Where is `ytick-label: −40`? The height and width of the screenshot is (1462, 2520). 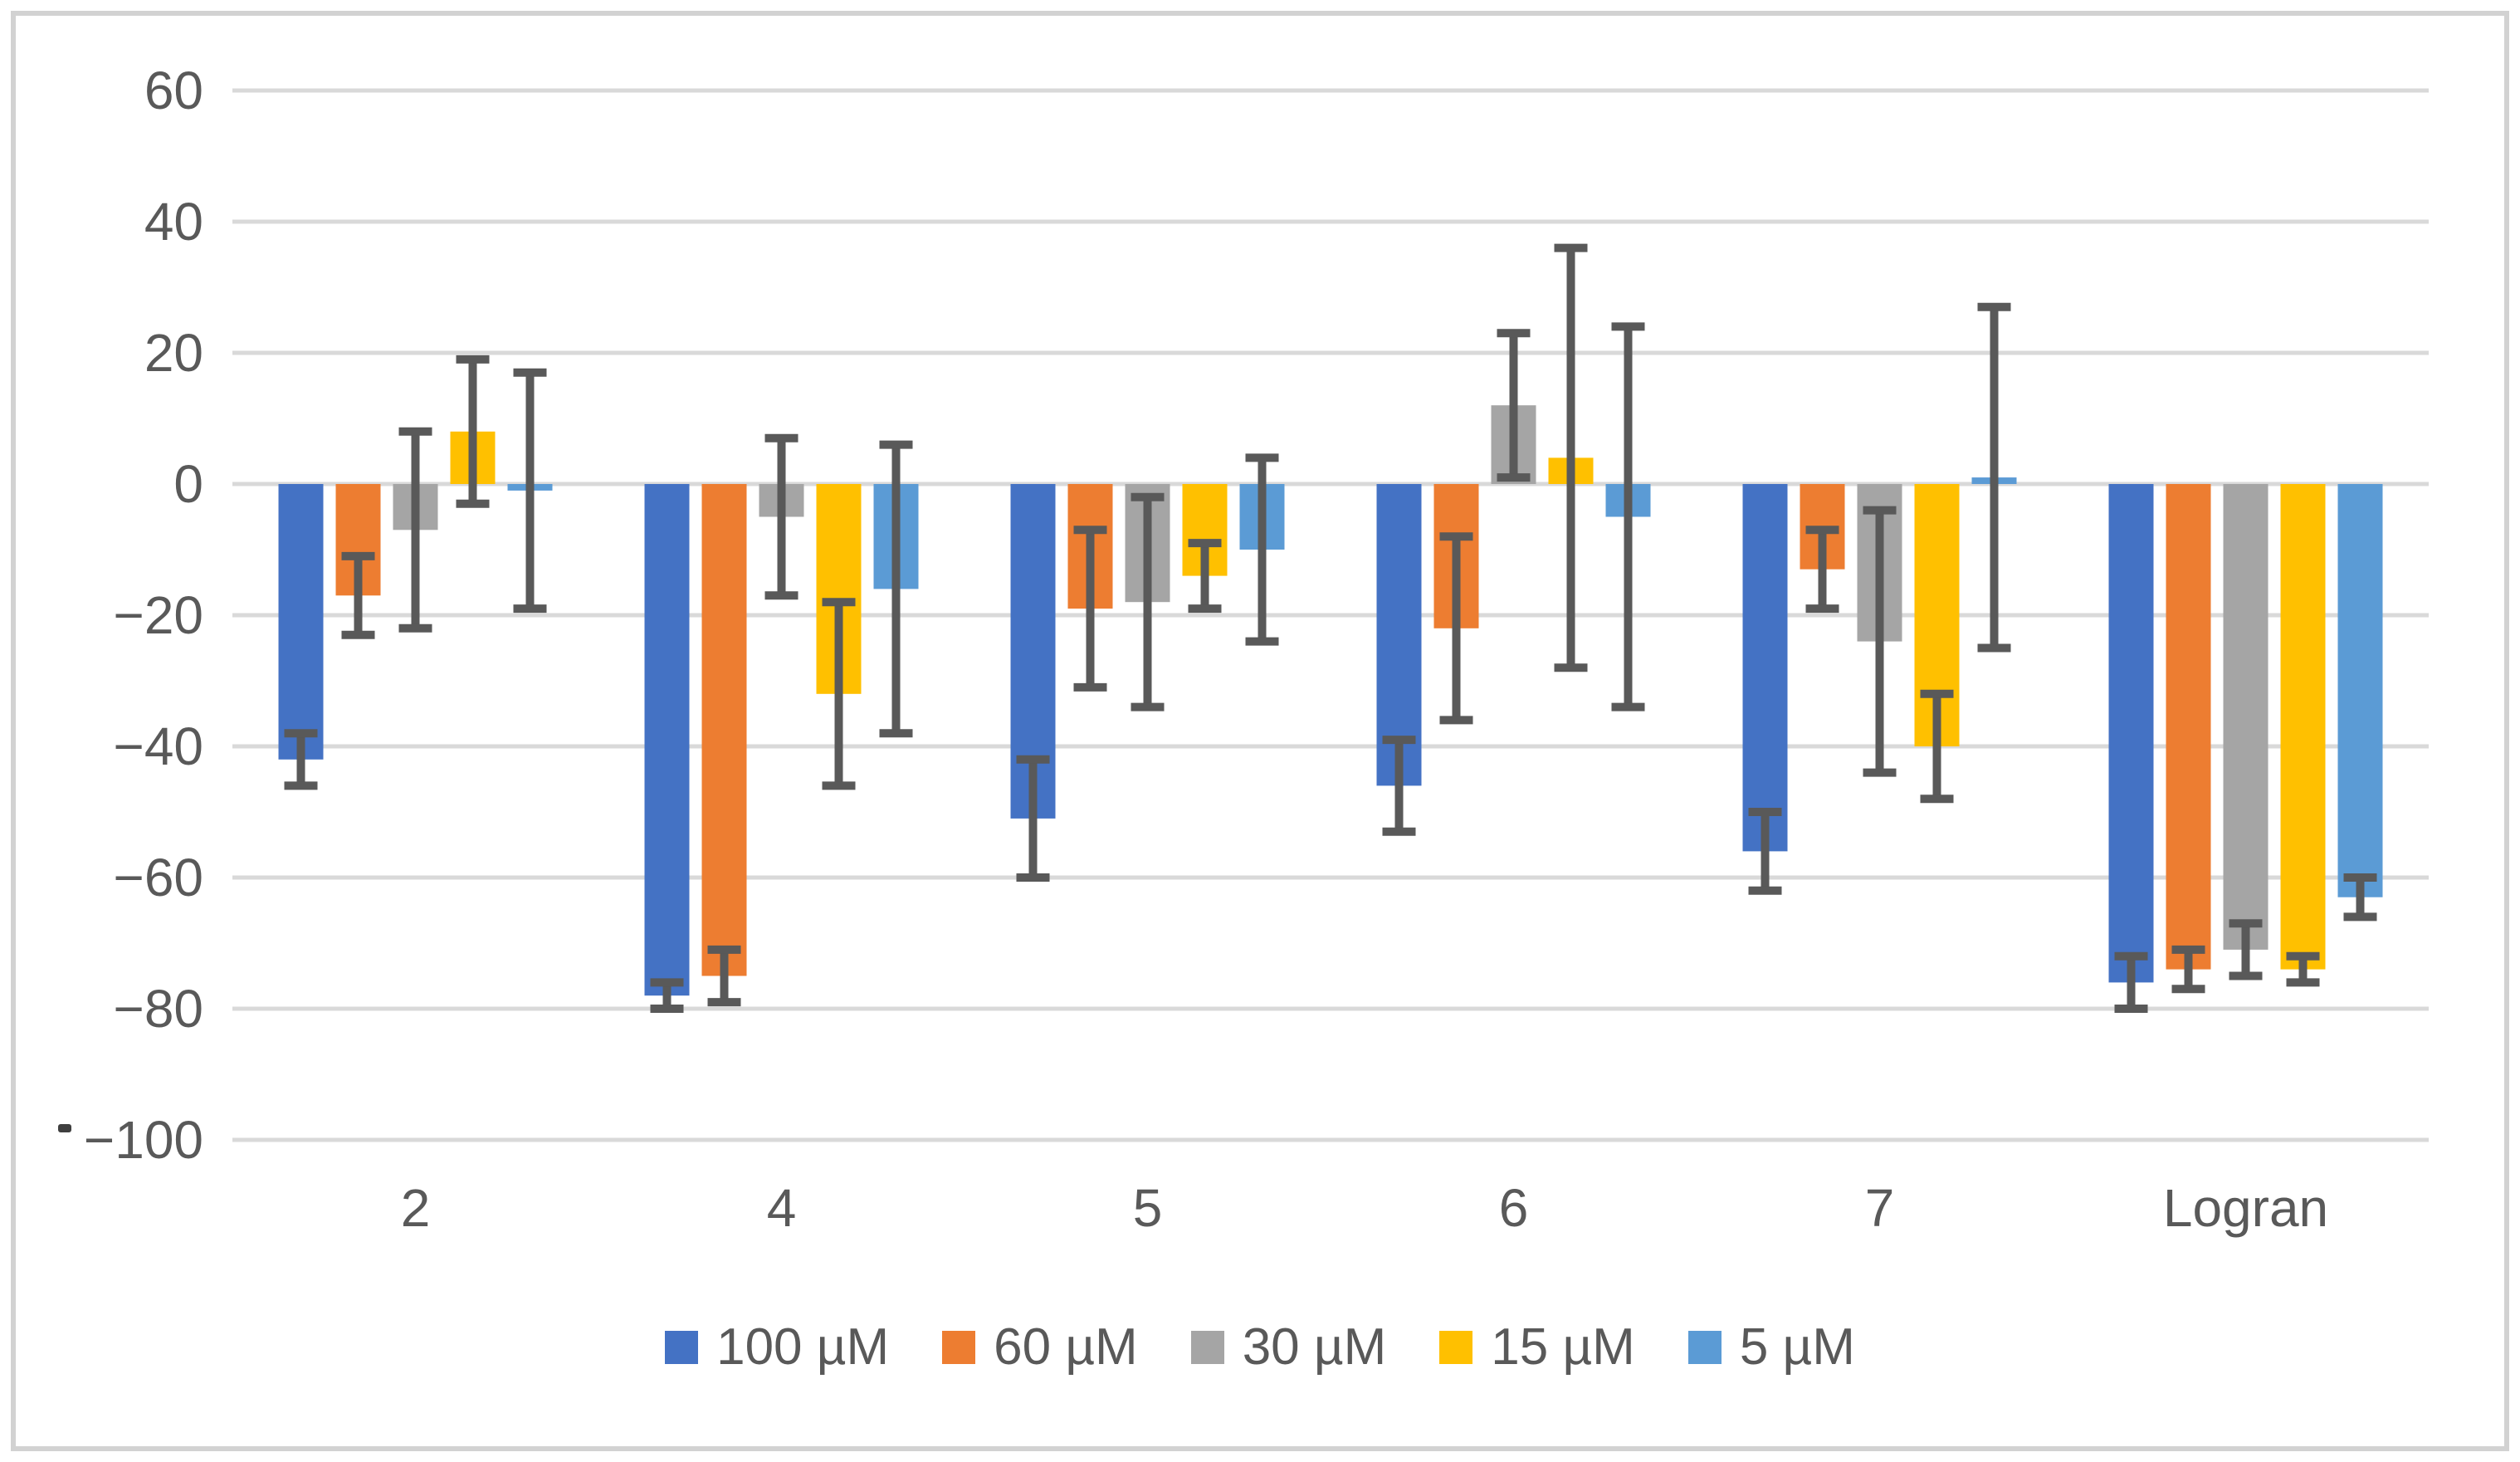
ytick-label: −40 is located at coordinates (158, 746).